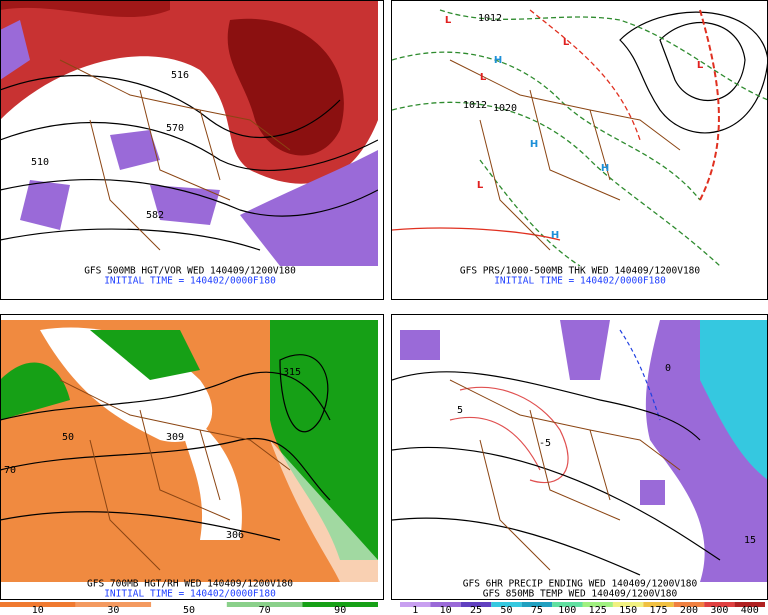  What do you see at coordinates (113, 610) in the screenshot?
I see `colorbar-label: 30` at bounding box center [113, 610].